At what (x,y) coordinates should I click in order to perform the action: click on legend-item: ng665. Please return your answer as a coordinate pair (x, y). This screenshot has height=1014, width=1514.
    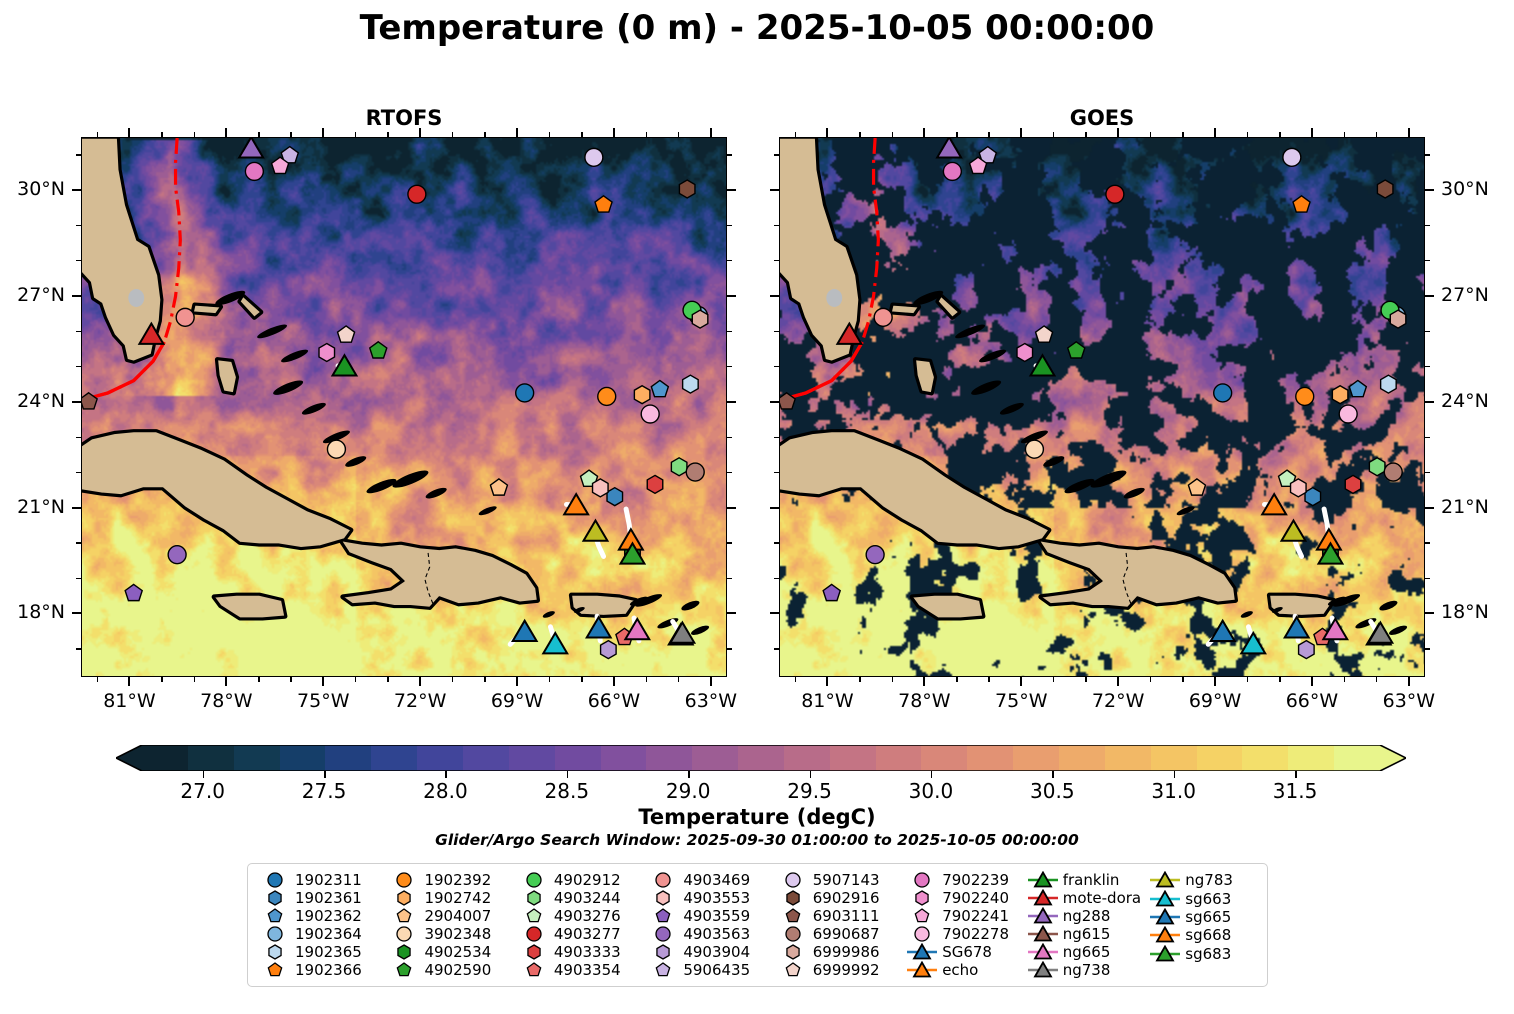
    Looking at the image, I should click on (1087, 952).